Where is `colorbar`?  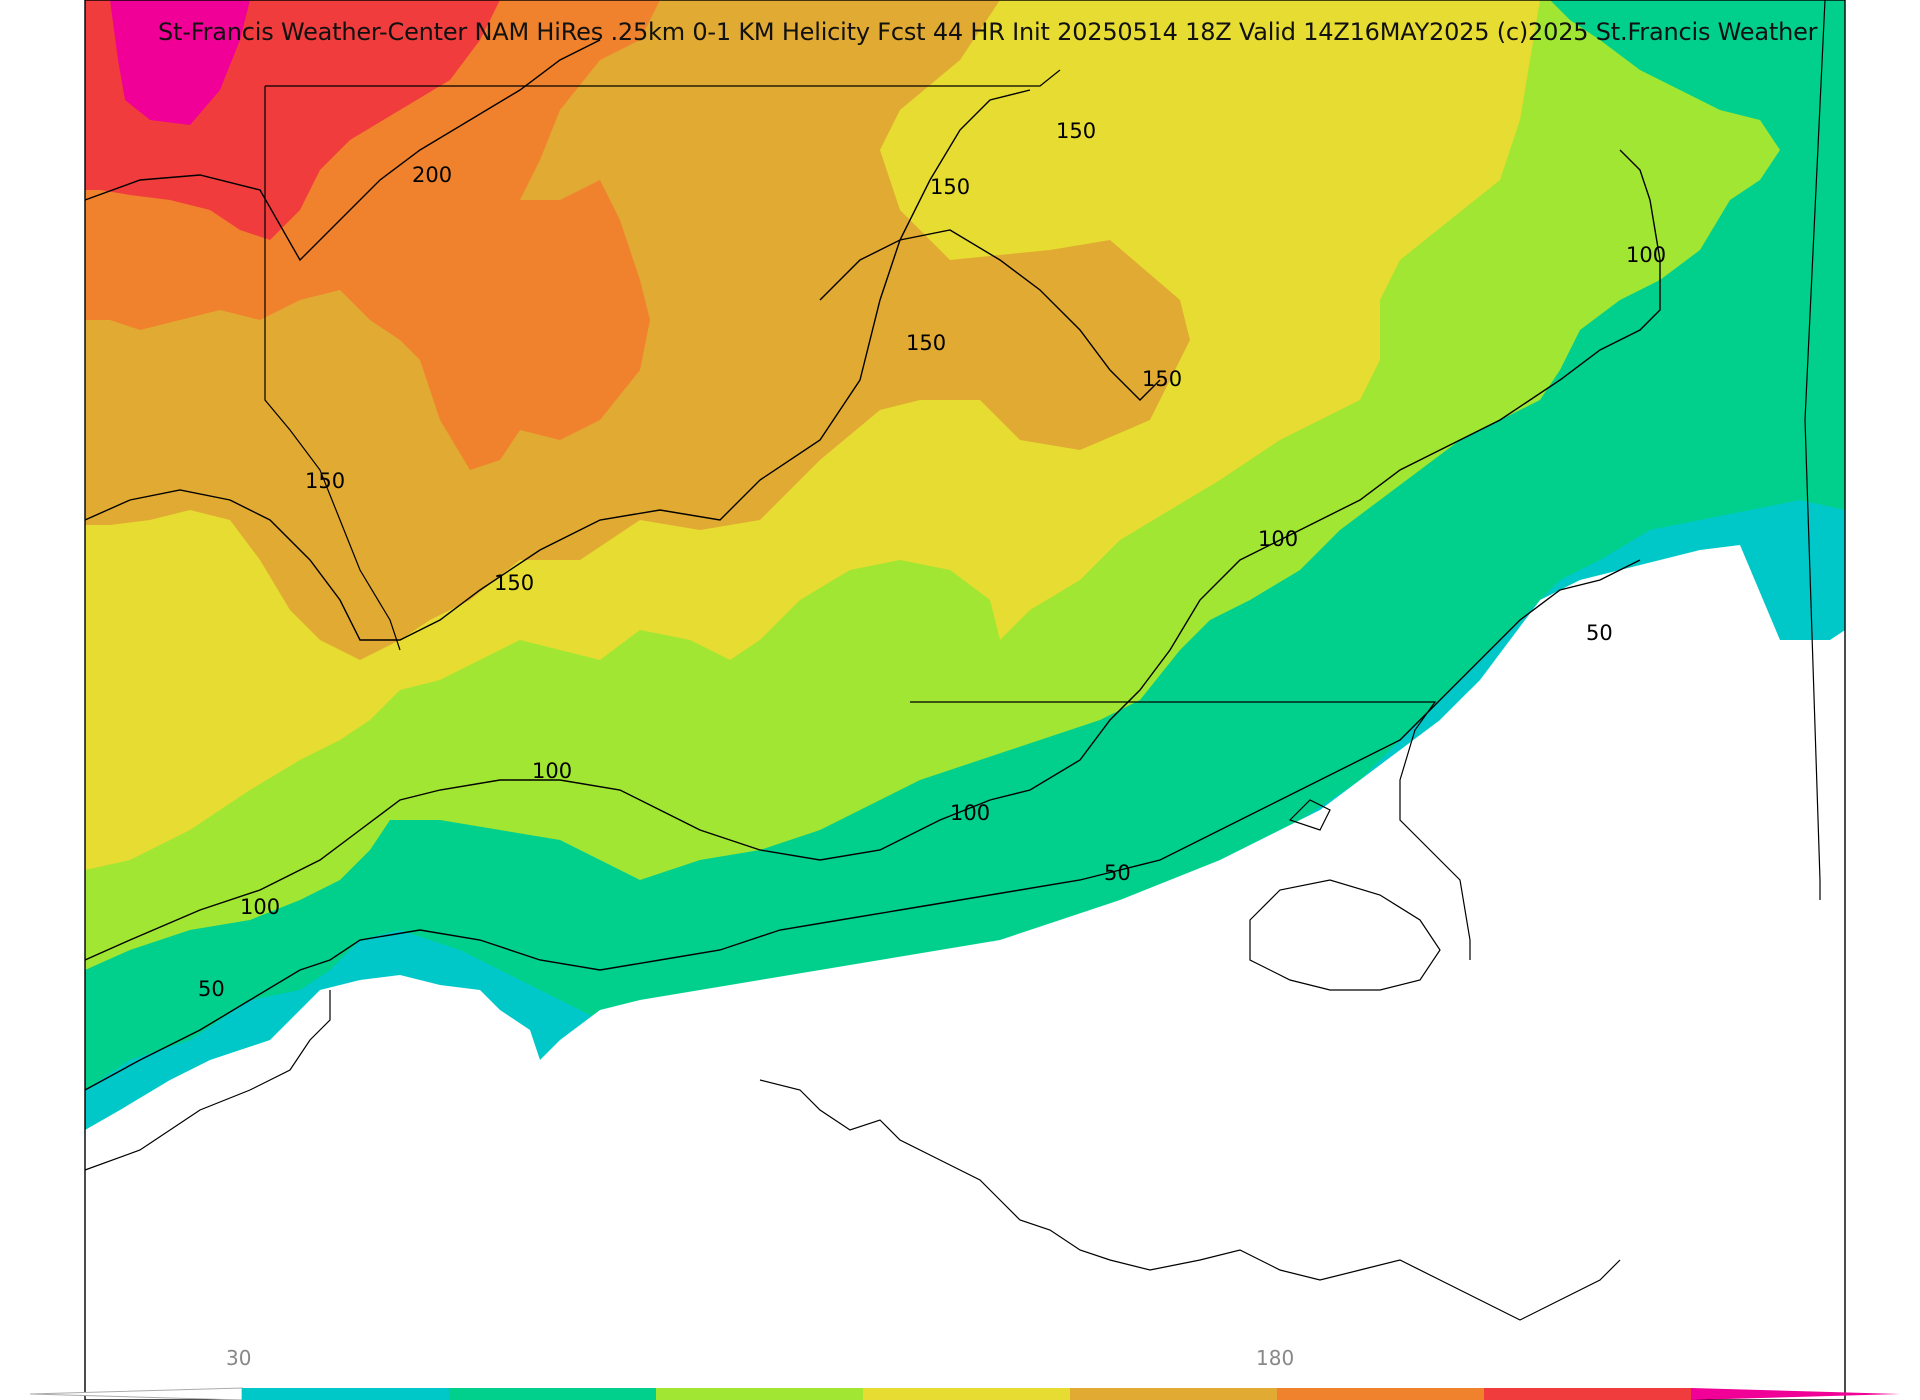 colorbar is located at coordinates (964, 1393).